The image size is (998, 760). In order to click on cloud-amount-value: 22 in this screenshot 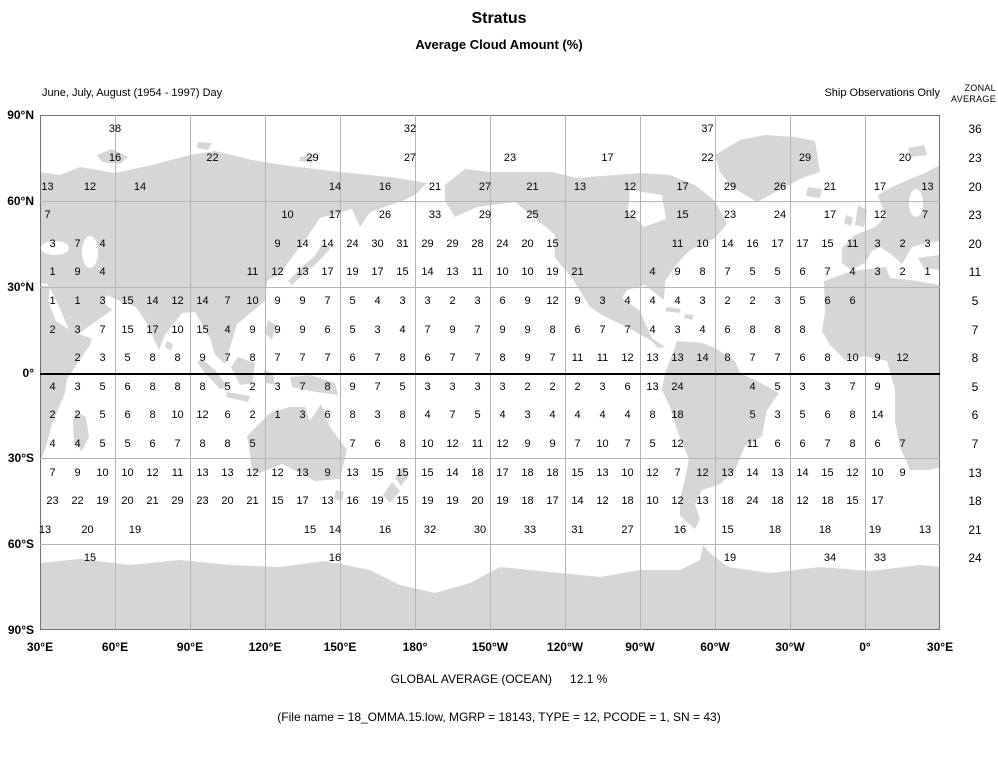, I will do `click(707, 157)`.